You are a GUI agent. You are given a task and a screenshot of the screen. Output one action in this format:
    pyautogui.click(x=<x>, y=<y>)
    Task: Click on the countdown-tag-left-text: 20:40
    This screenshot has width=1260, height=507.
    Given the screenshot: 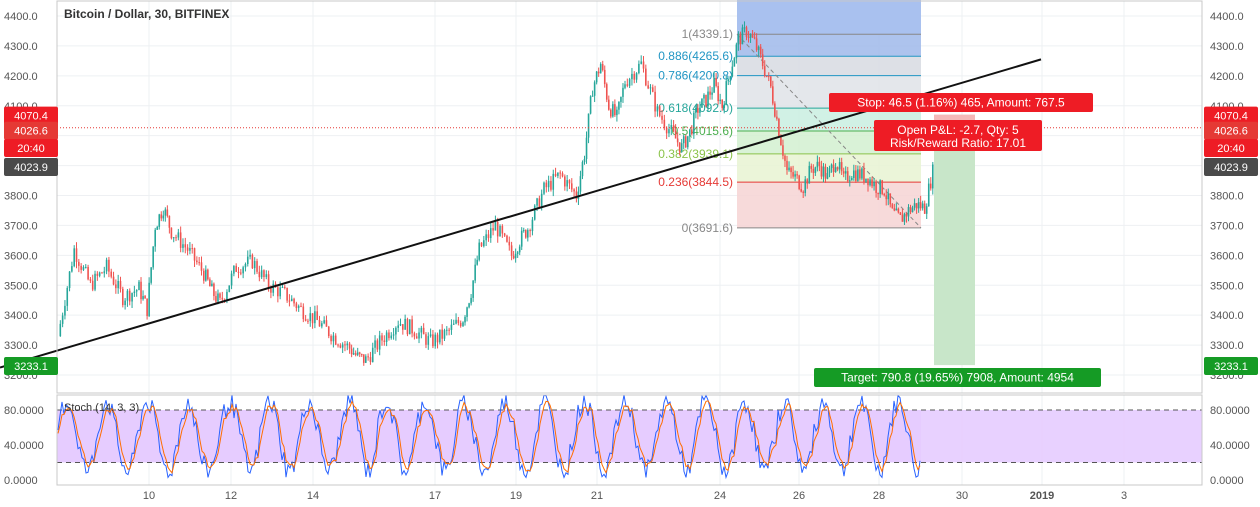 What is the action you would take?
    pyautogui.click(x=31, y=149)
    